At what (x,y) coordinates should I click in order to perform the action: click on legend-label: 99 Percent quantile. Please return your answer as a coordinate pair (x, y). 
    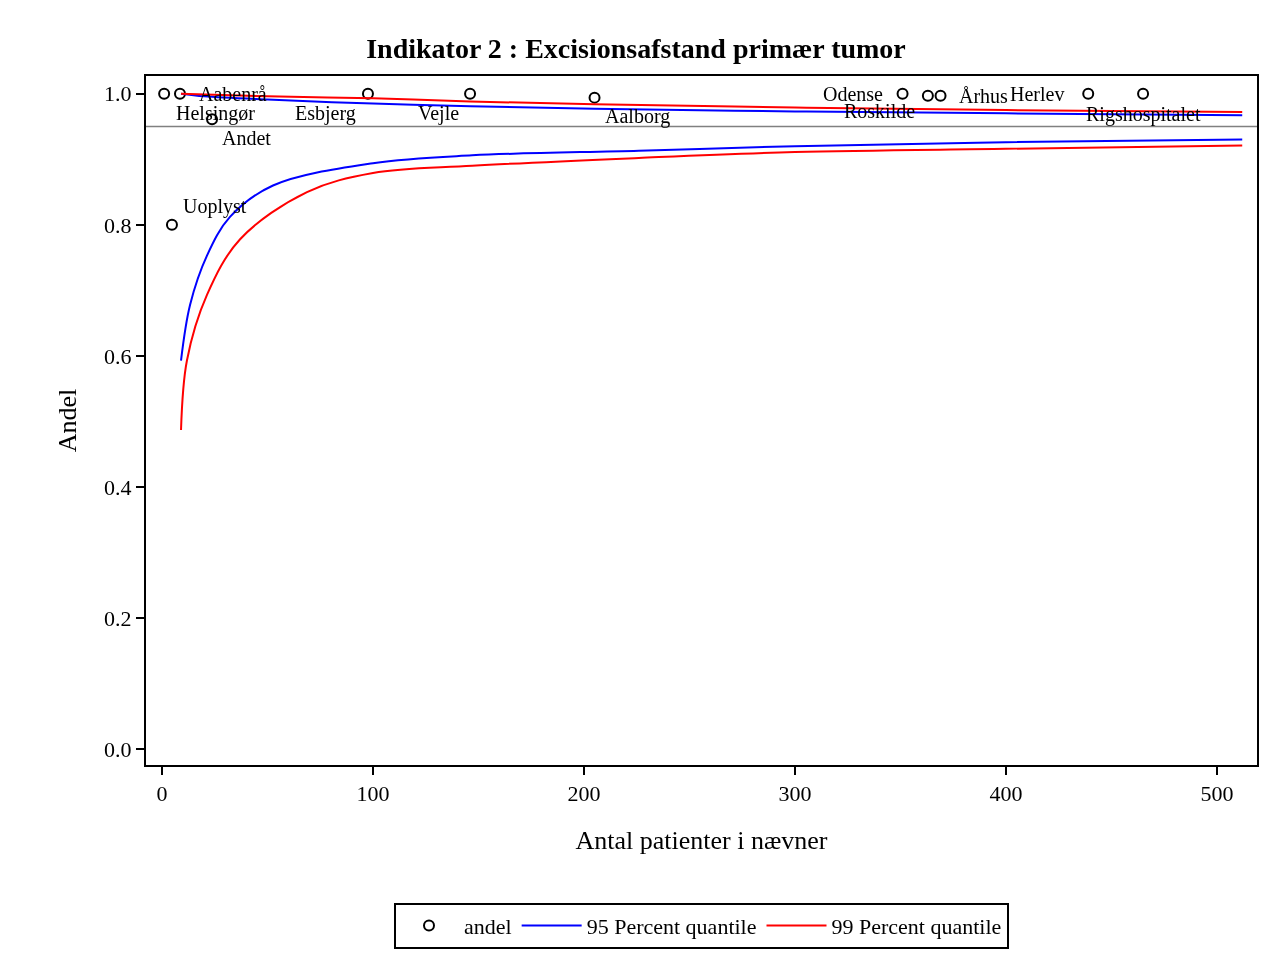
    Looking at the image, I should click on (916, 927).